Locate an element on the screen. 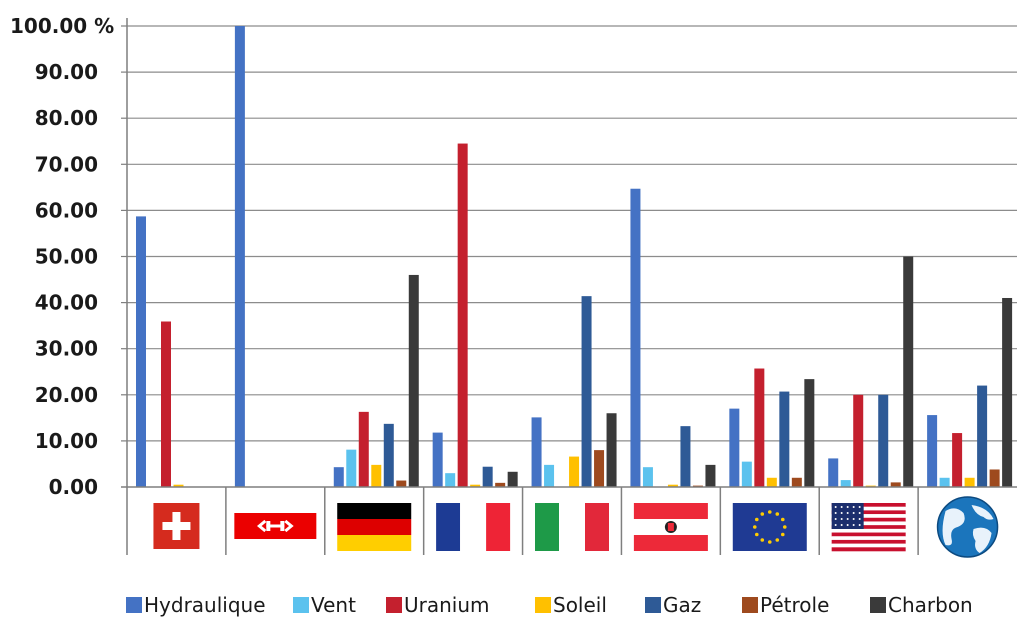 The height and width of the screenshot is (619, 1017). y-tick-label: 20.00 is located at coordinates (66, 395).